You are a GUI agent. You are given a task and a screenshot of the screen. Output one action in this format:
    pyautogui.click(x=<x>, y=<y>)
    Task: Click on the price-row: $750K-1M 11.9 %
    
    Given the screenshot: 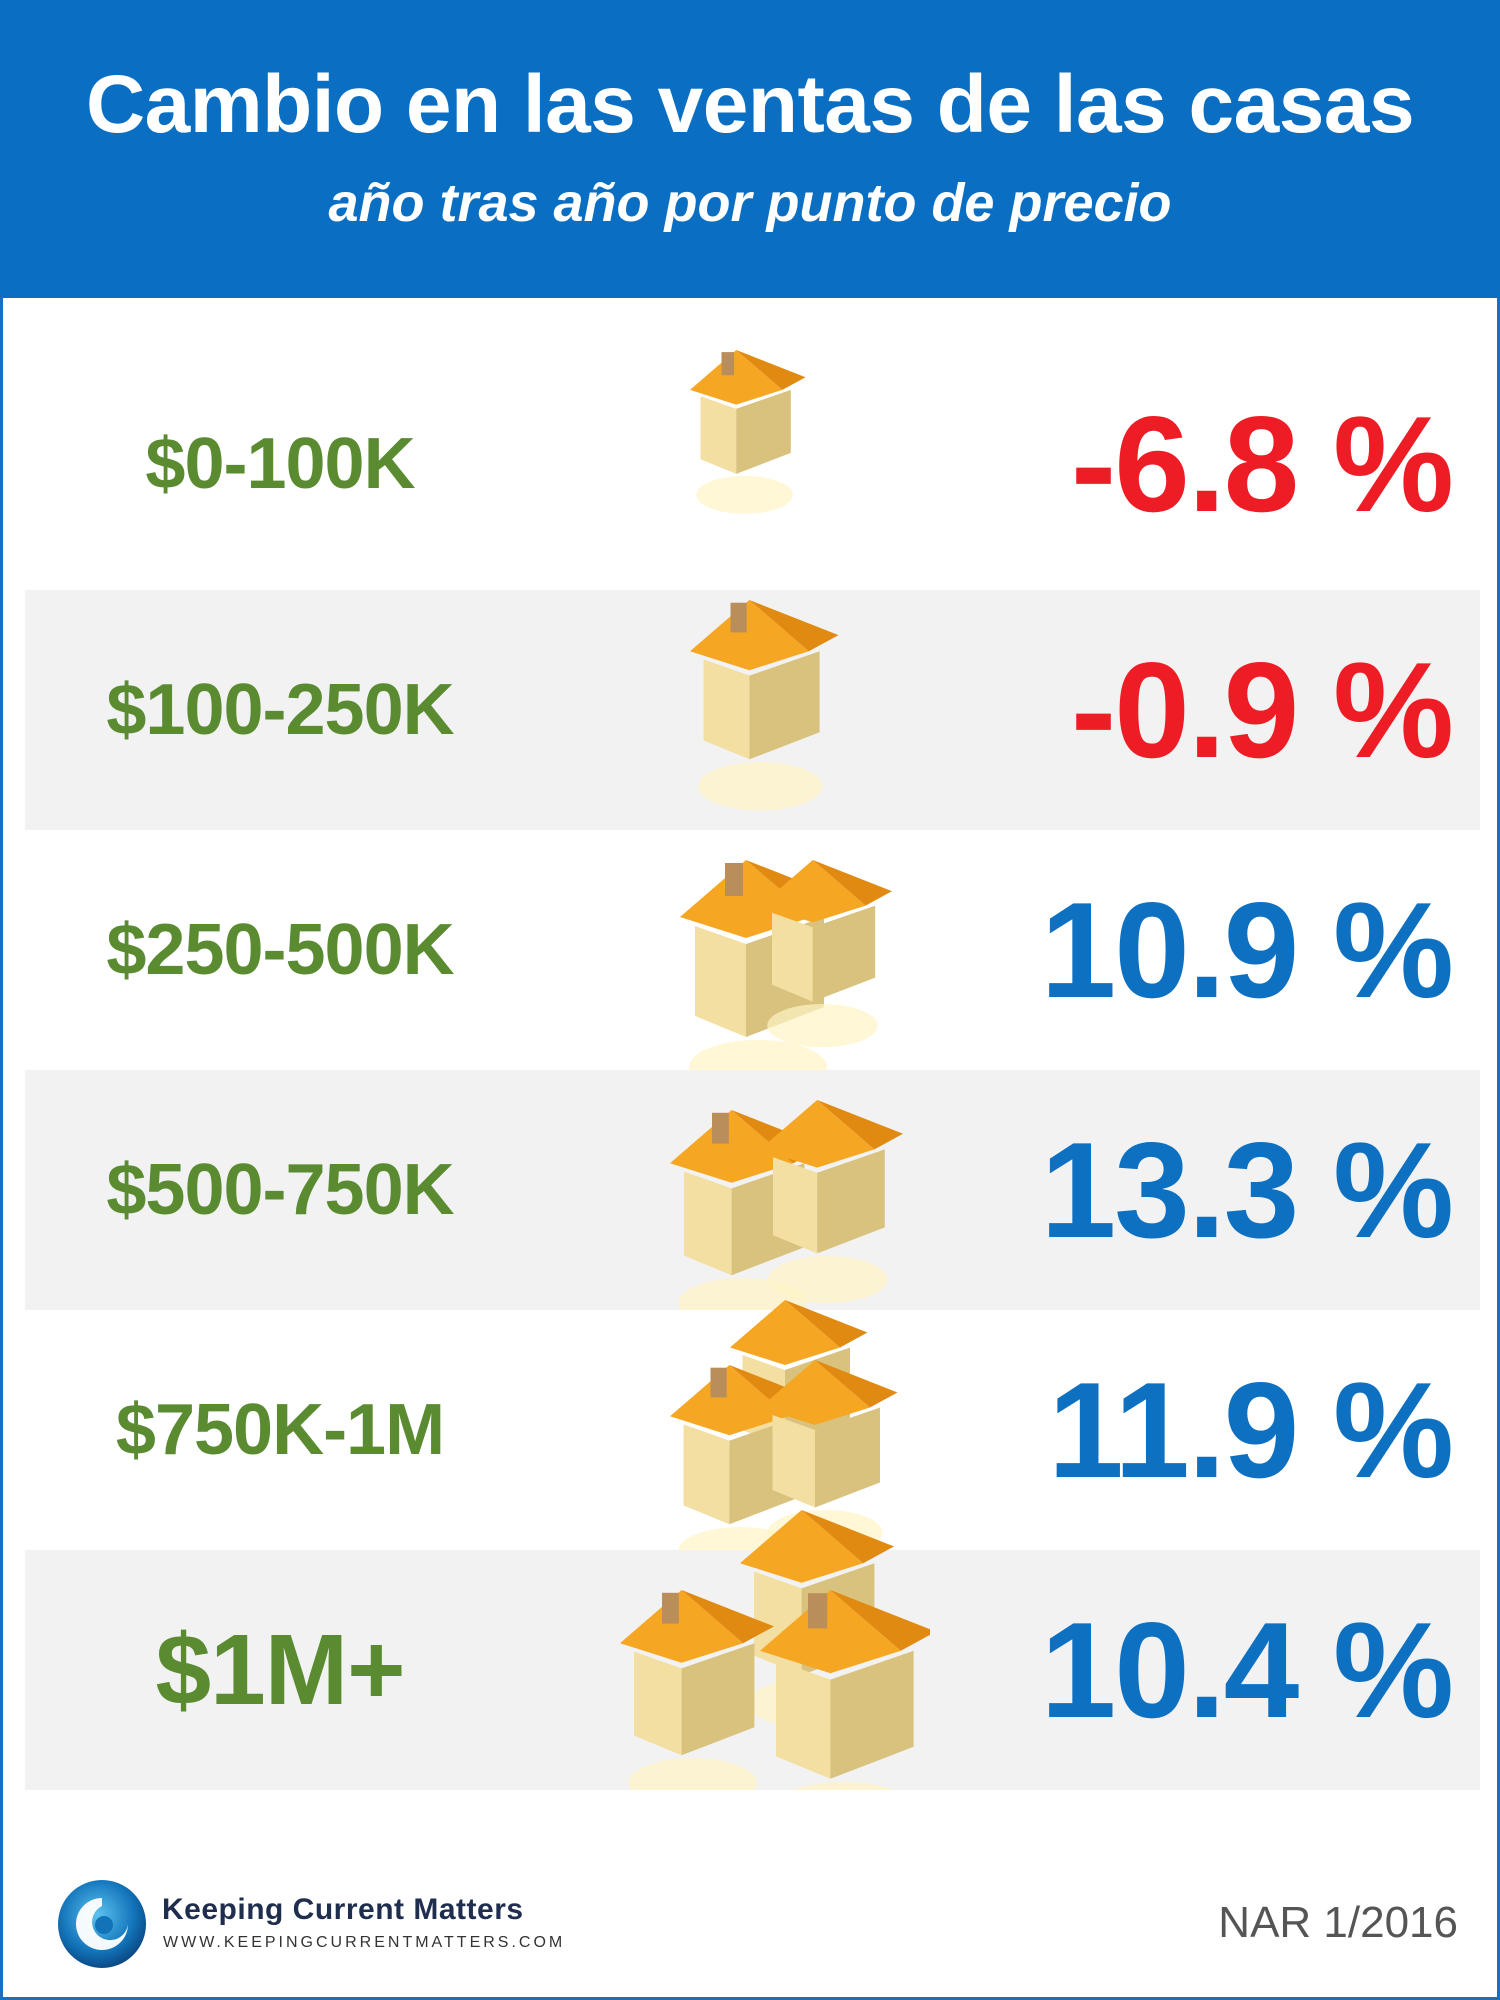 What is the action you would take?
    pyautogui.click(x=750, y=1425)
    